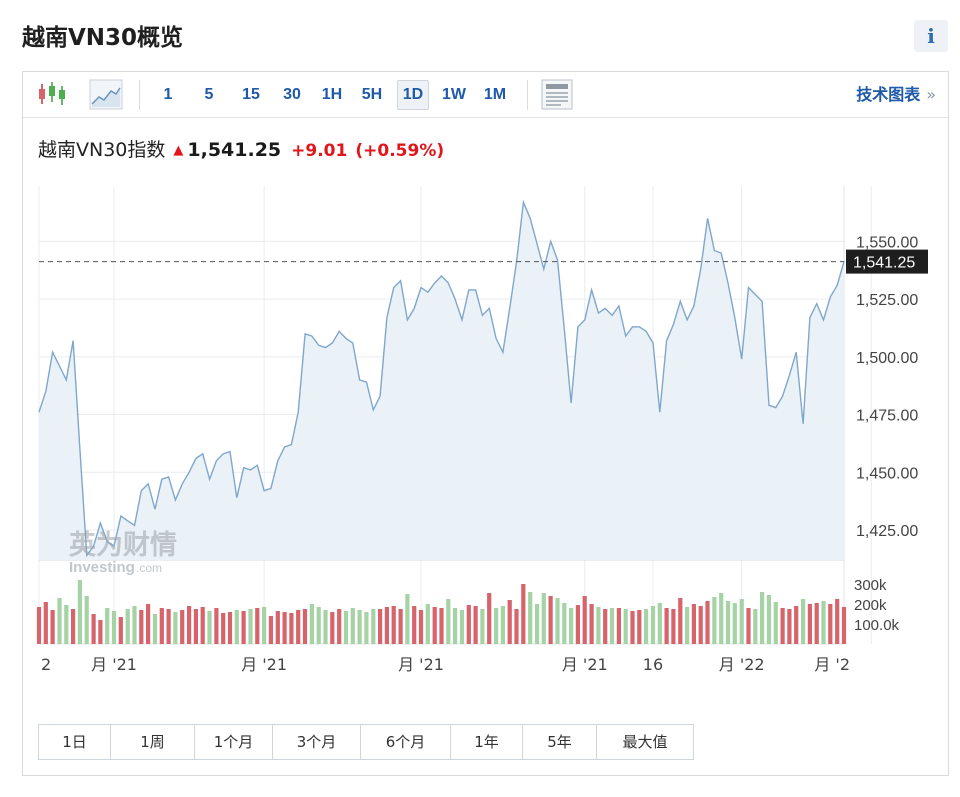 Image resolution: width=960 pixels, height=797 pixels. I want to click on period-1w: 1W, so click(454, 94).